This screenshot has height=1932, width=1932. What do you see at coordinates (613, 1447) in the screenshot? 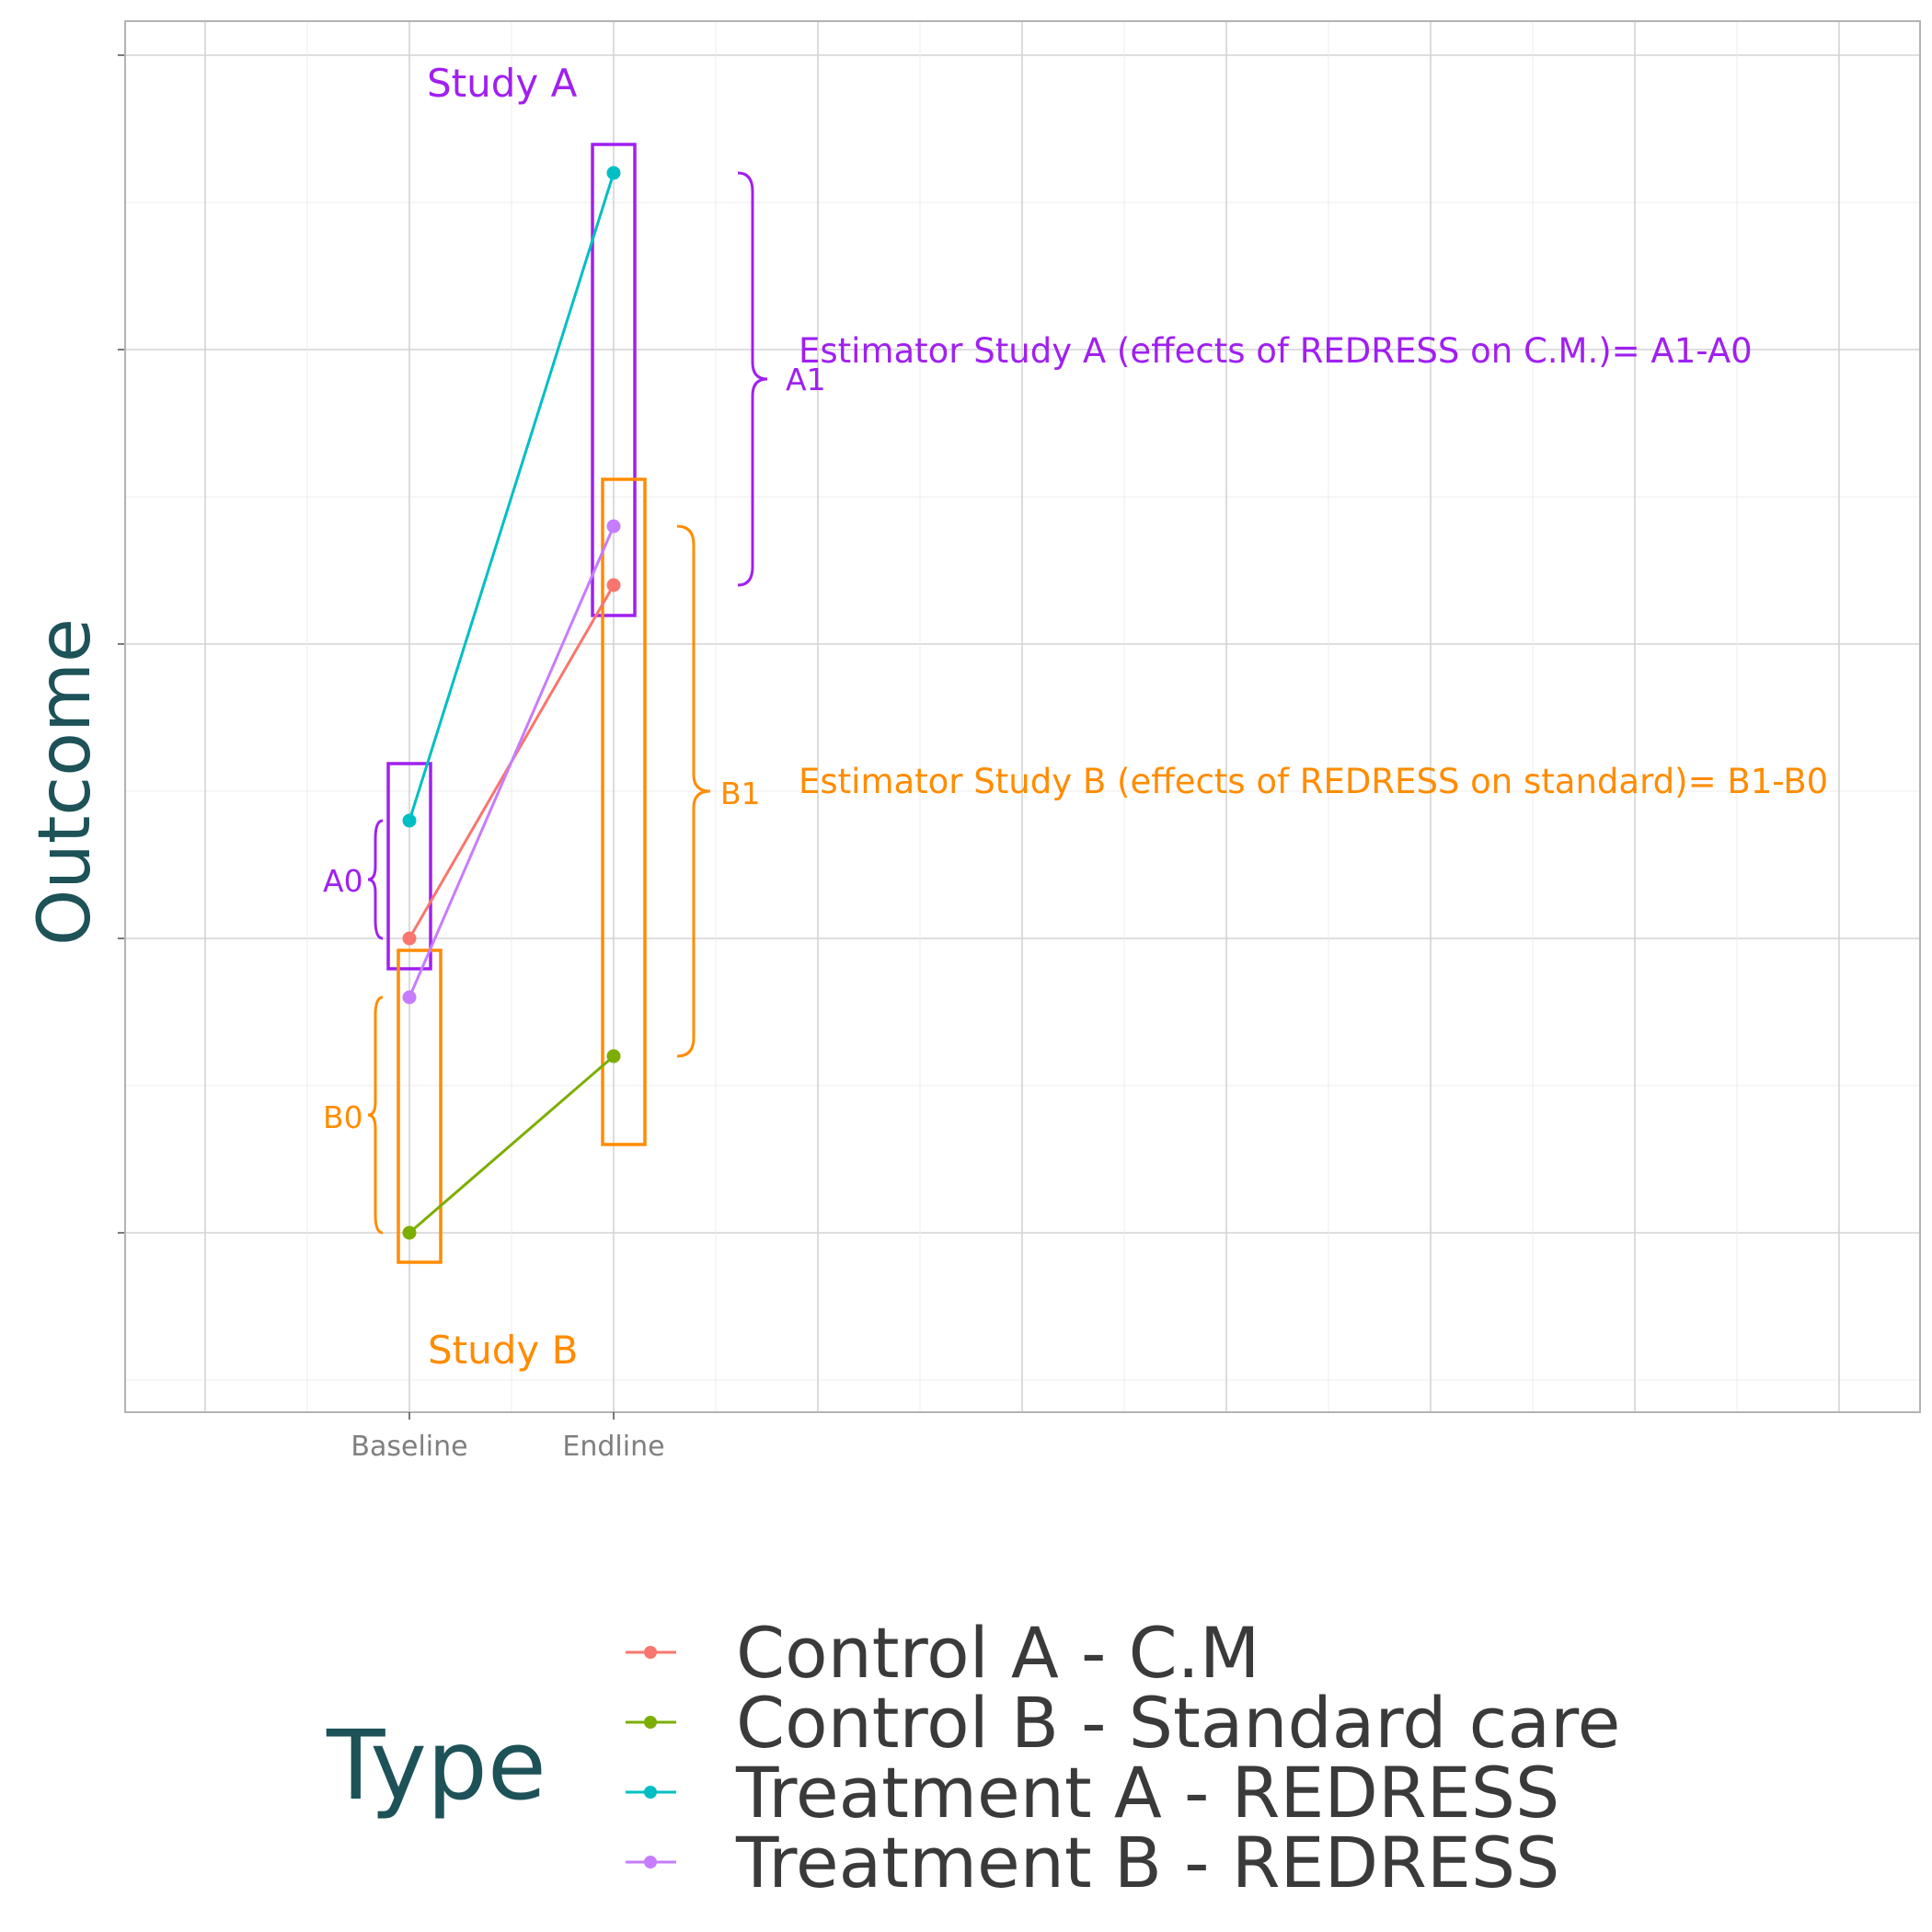
I see `x-tick-label: Endline` at bounding box center [613, 1447].